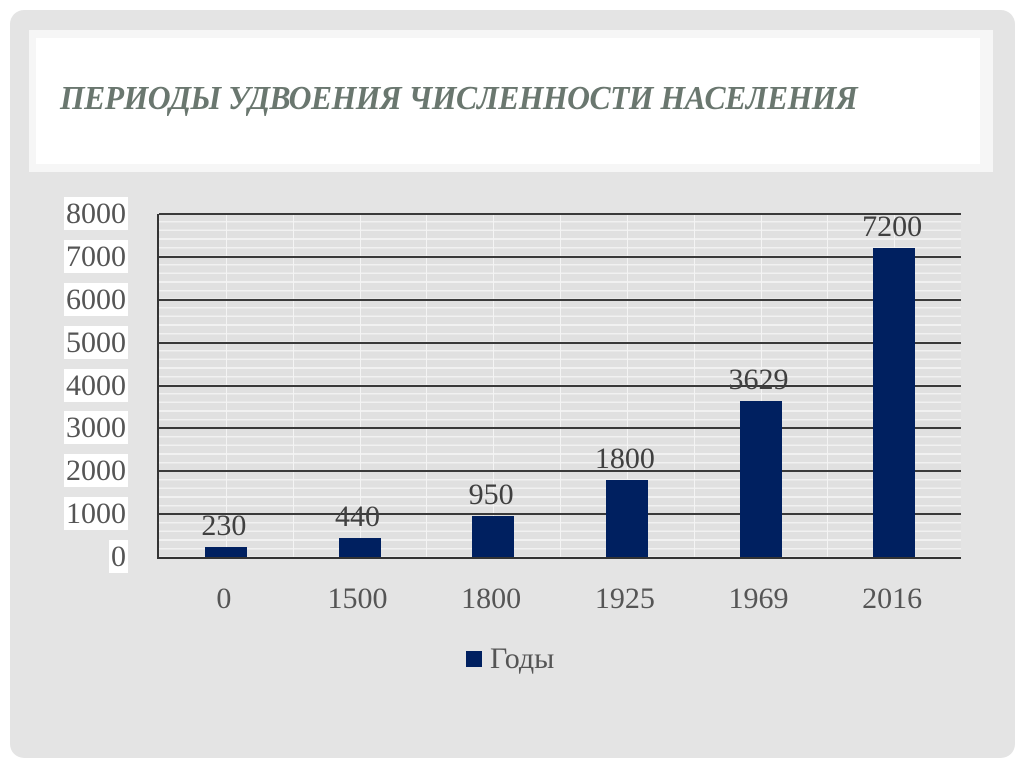  I want to click on data-label: 950, so click(491, 495).